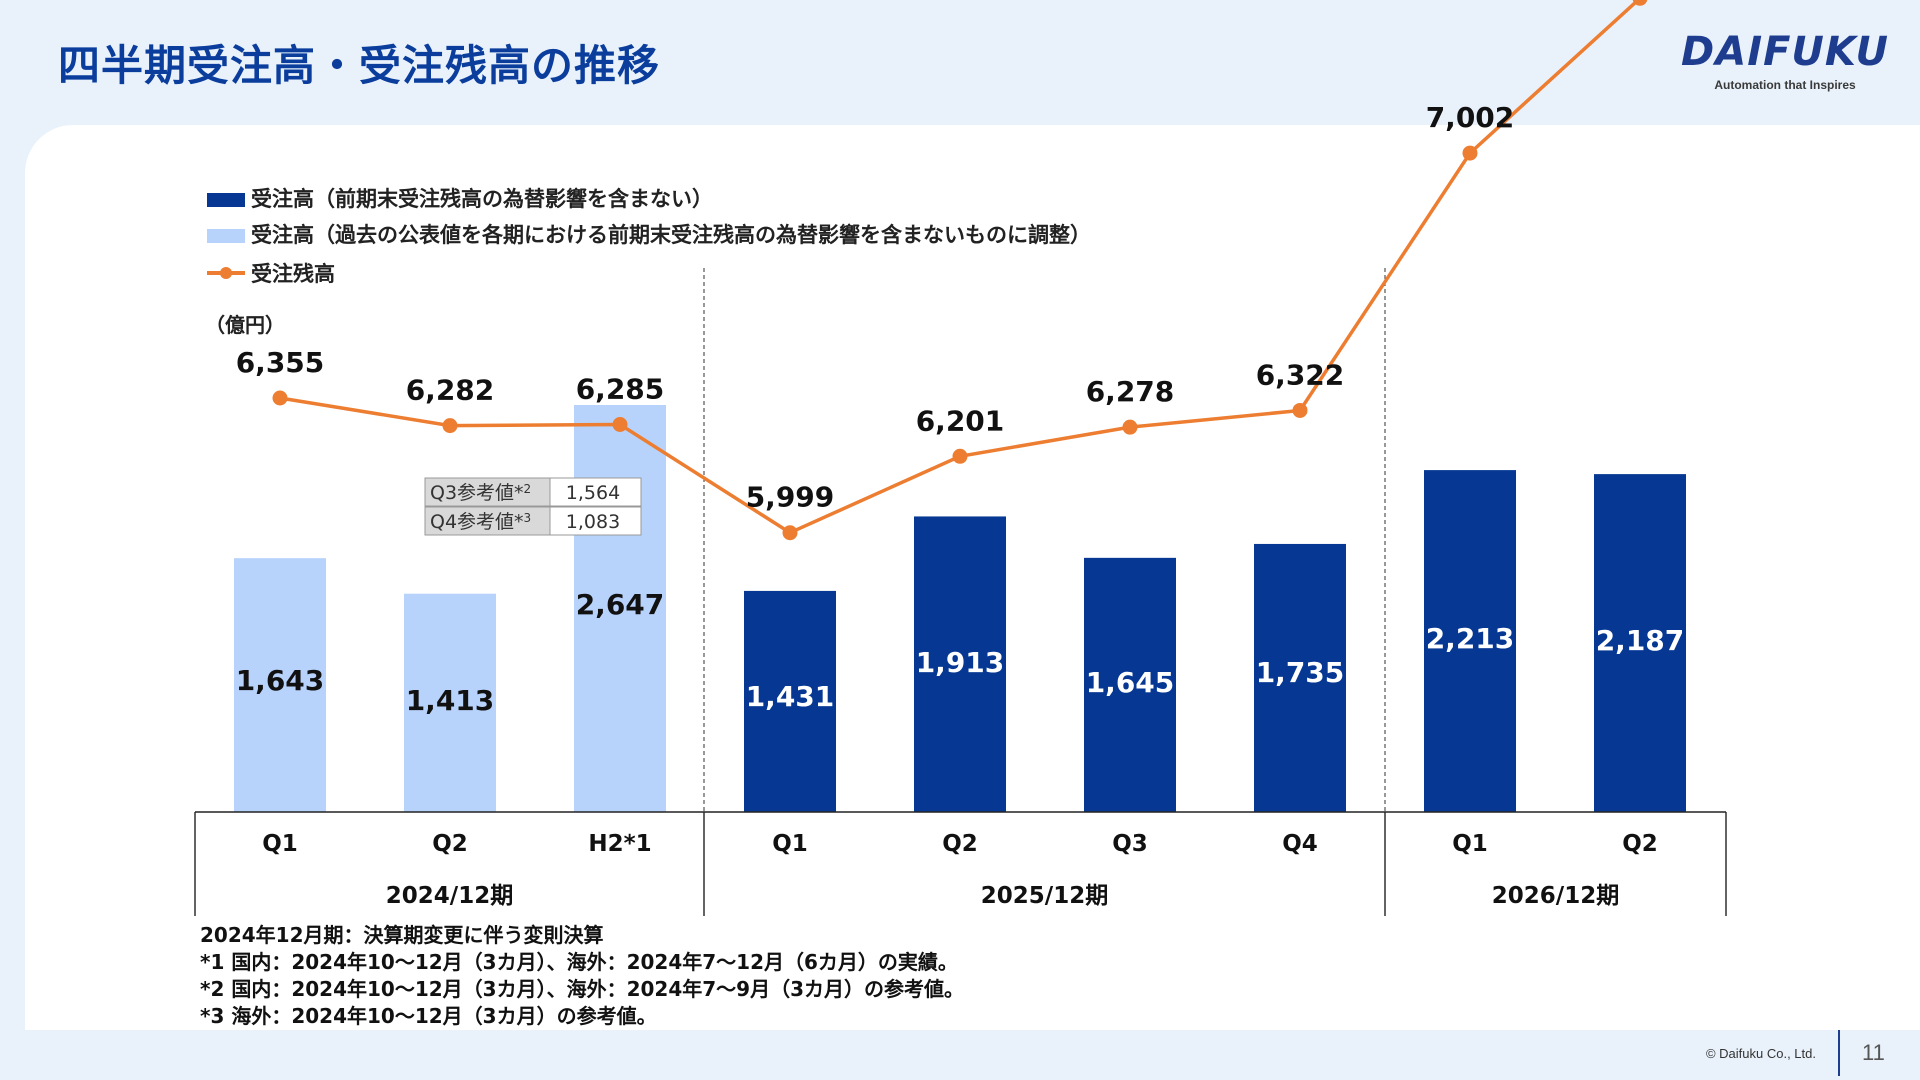 The image size is (1920, 1080). What do you see at coordinates (359, 65) in the screenshot?
I see `page-title: 四半期受注高・受注残高の推移` at bounding box center [359, 65].